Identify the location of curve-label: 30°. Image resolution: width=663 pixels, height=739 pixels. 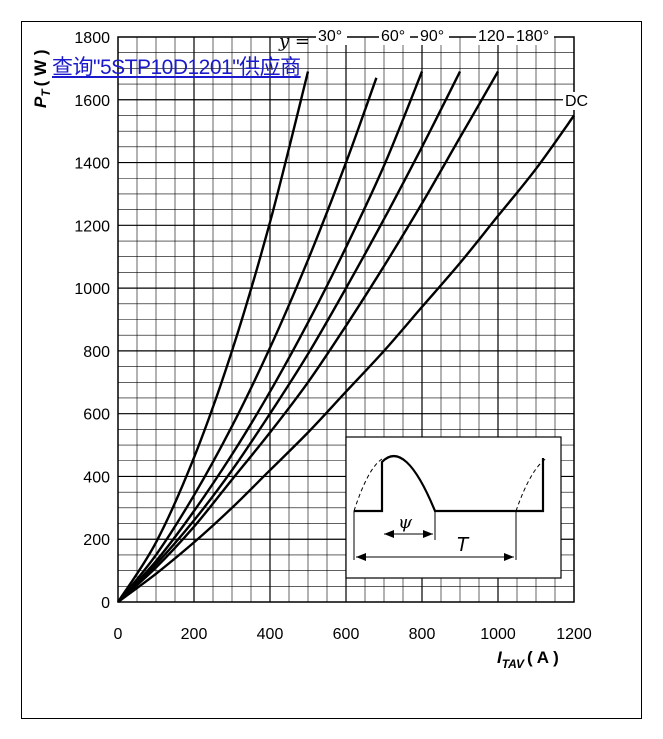
(330, 36).